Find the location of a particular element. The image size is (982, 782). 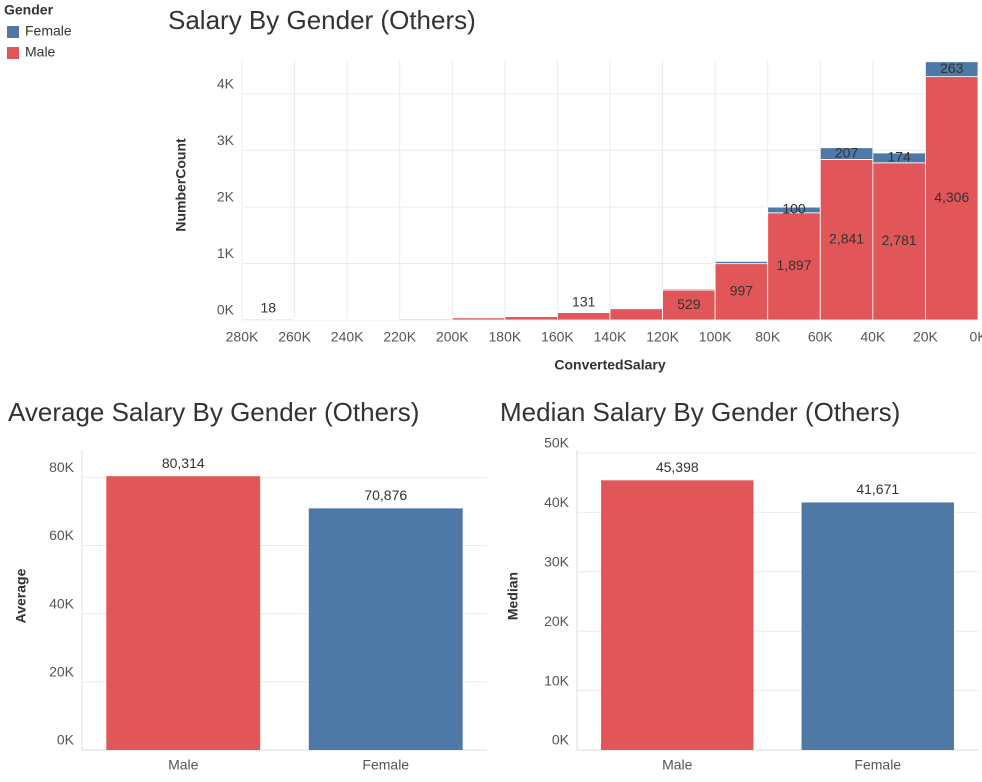

data-label: 70,876 is located at coordinates (385, 495).